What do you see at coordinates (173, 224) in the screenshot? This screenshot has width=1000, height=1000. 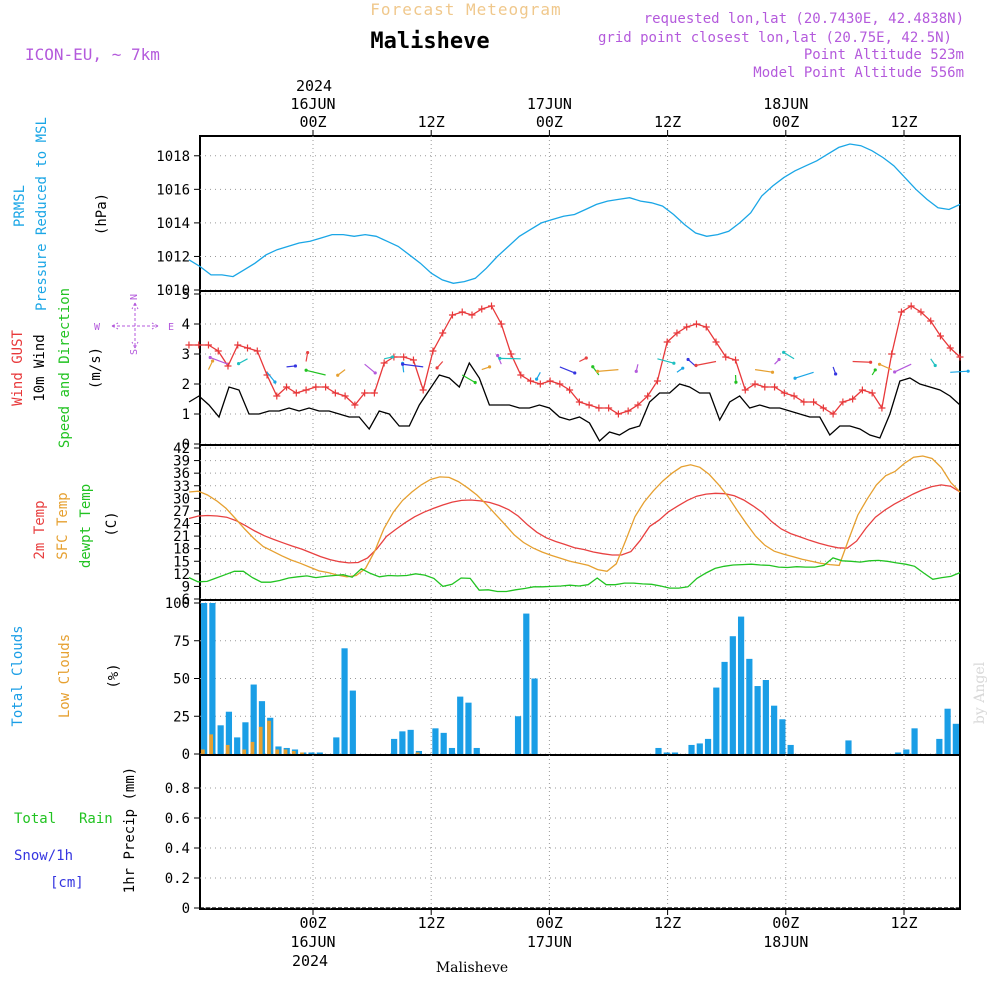 I see `ytick-label-prmsl: 1014` at bounding box center [173, 224].